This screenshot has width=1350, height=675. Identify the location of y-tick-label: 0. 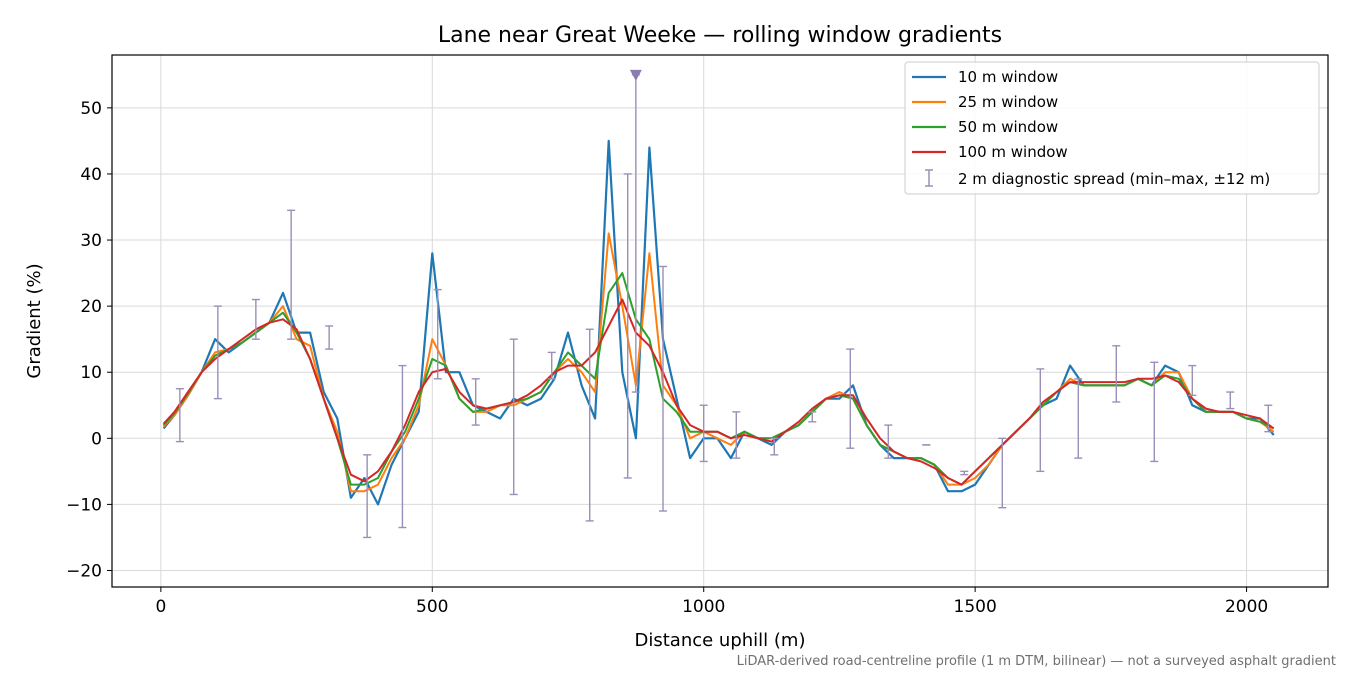
(96, 439).